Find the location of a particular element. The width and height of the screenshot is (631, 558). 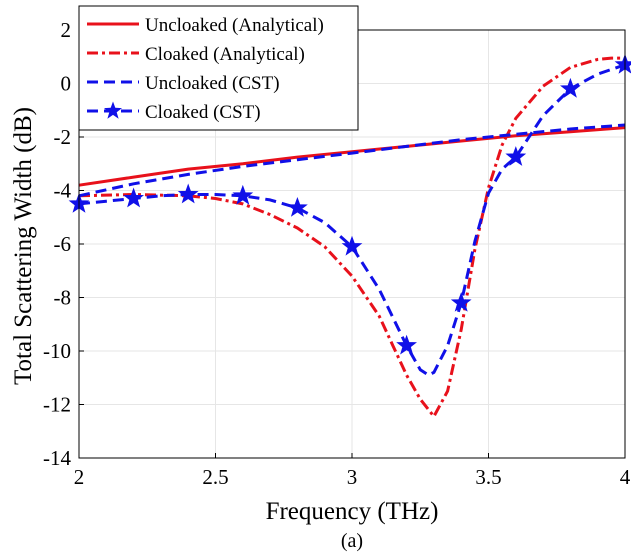

y-tick-label: -10 is located at coordinates (57, 351).